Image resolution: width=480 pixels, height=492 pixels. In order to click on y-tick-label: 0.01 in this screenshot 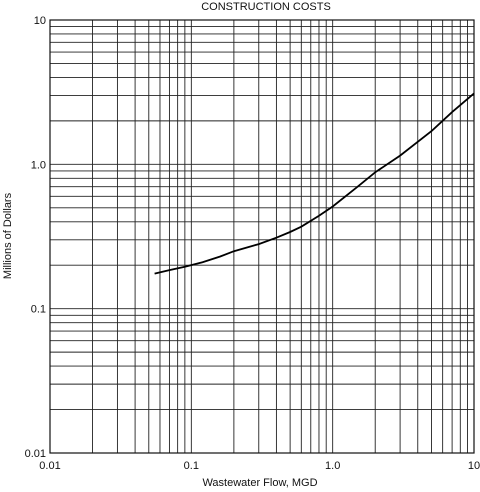, I will do `click(35, 454)`.